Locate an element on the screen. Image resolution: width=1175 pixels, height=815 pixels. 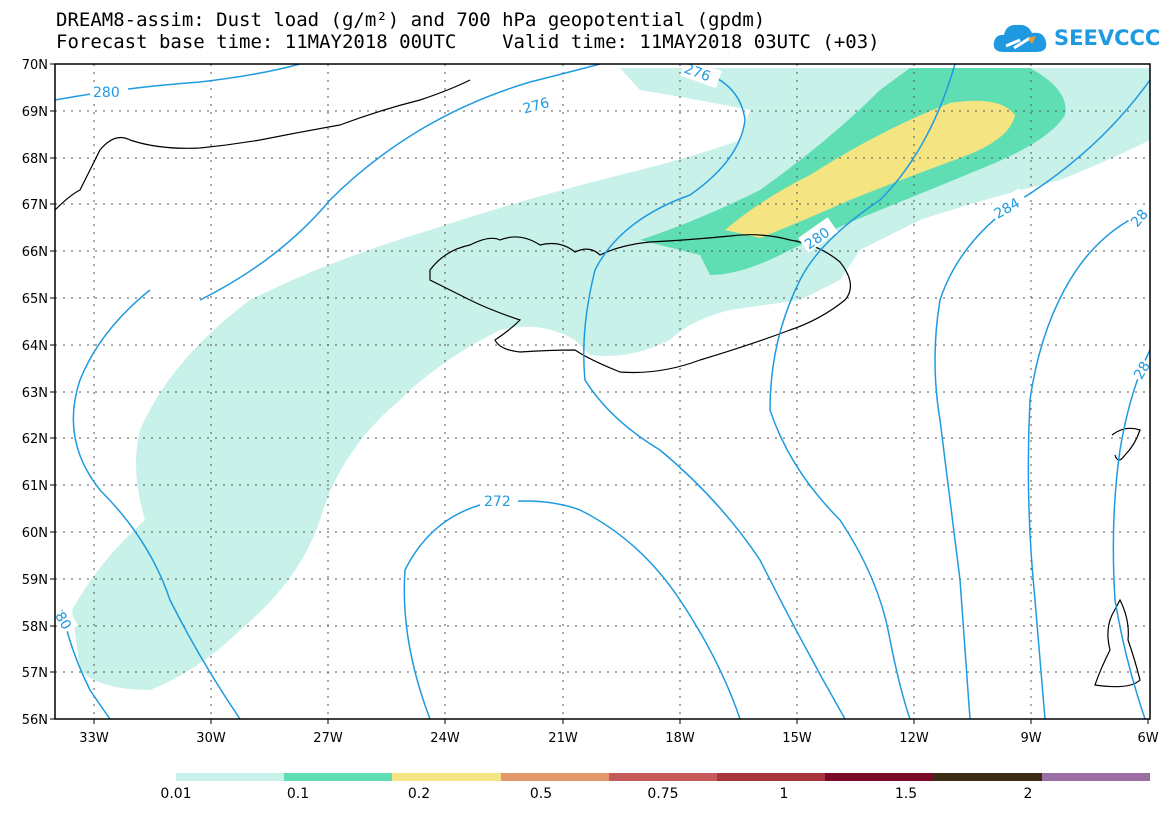
lat-label: 62N is located at coordinates (35, 439).